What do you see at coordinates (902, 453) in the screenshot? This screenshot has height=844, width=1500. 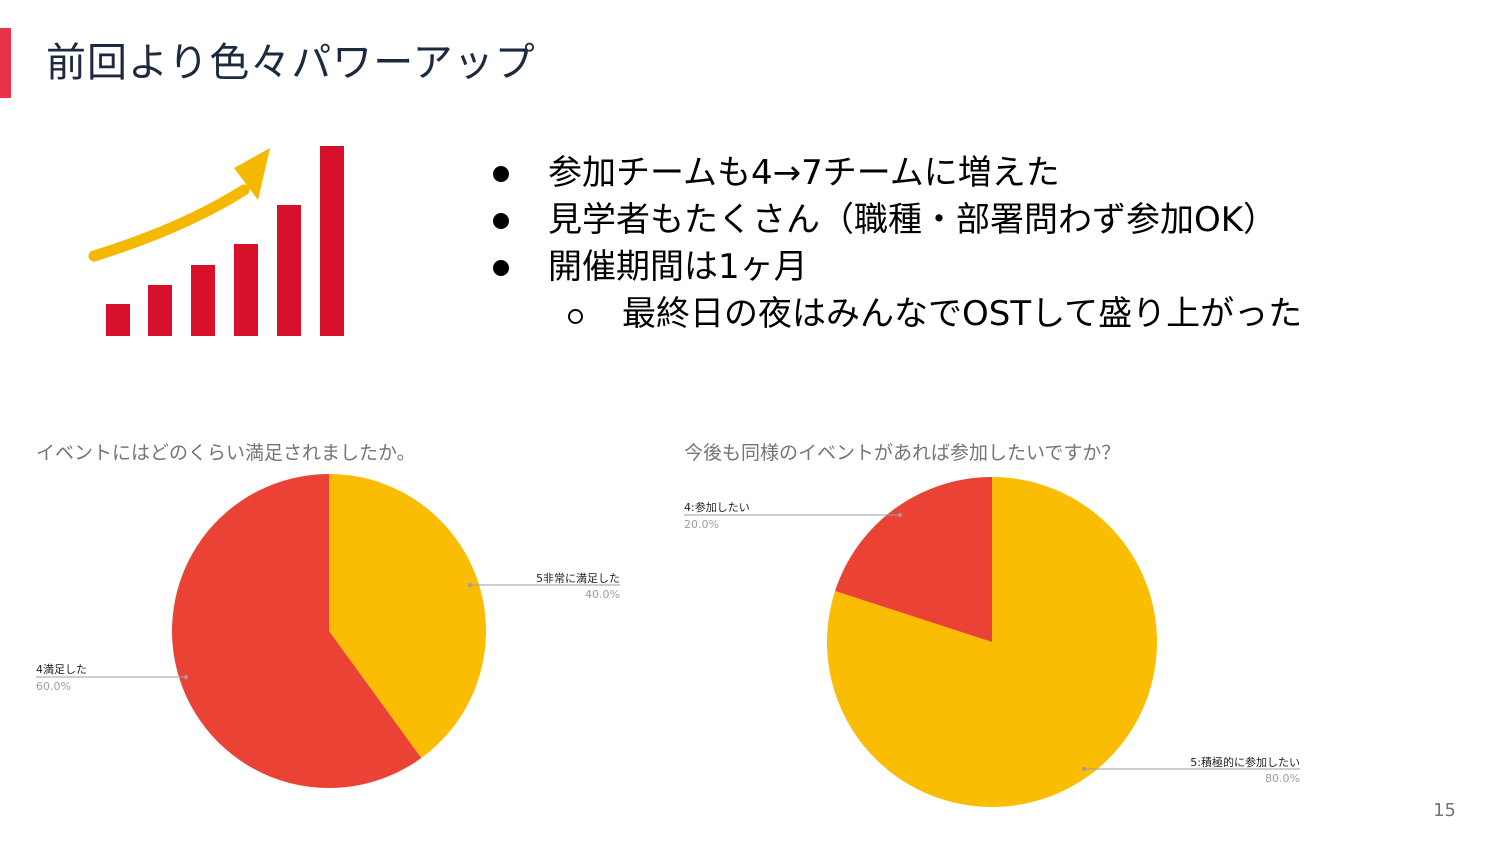 I see `chart-title-future-participation: 今後も同様のイベントがあれば参加したいですか？` at bounding box center [902, 453].